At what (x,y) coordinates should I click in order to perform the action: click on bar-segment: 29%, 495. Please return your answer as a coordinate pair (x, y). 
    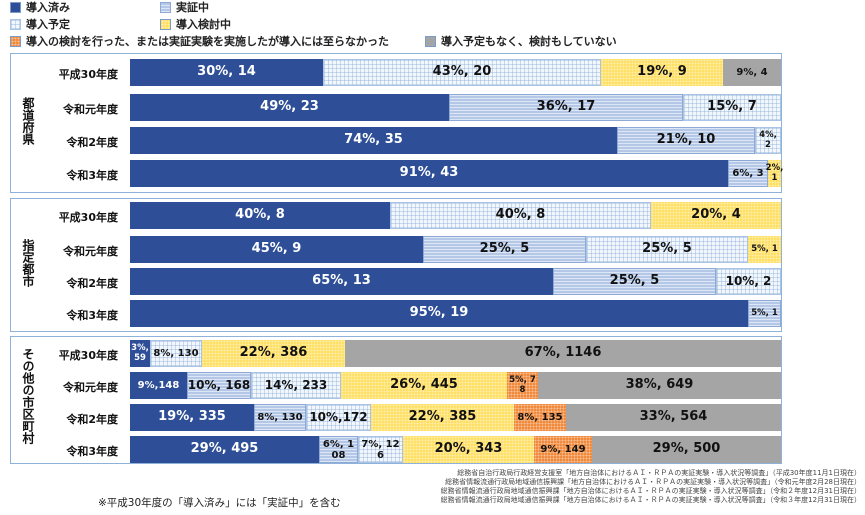
    Looking at the image, I should click on (224, 449).